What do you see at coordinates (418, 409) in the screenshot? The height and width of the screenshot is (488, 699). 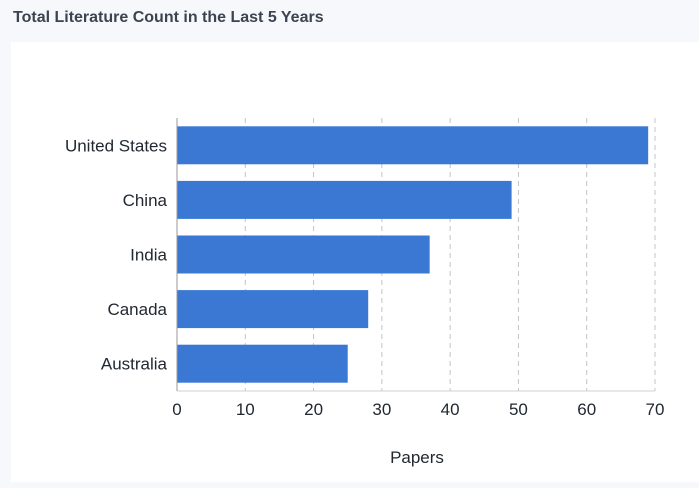 I see `x-tick-labels: 0 10 20 30 40 50 60 70` at bounding box center [418, 409].